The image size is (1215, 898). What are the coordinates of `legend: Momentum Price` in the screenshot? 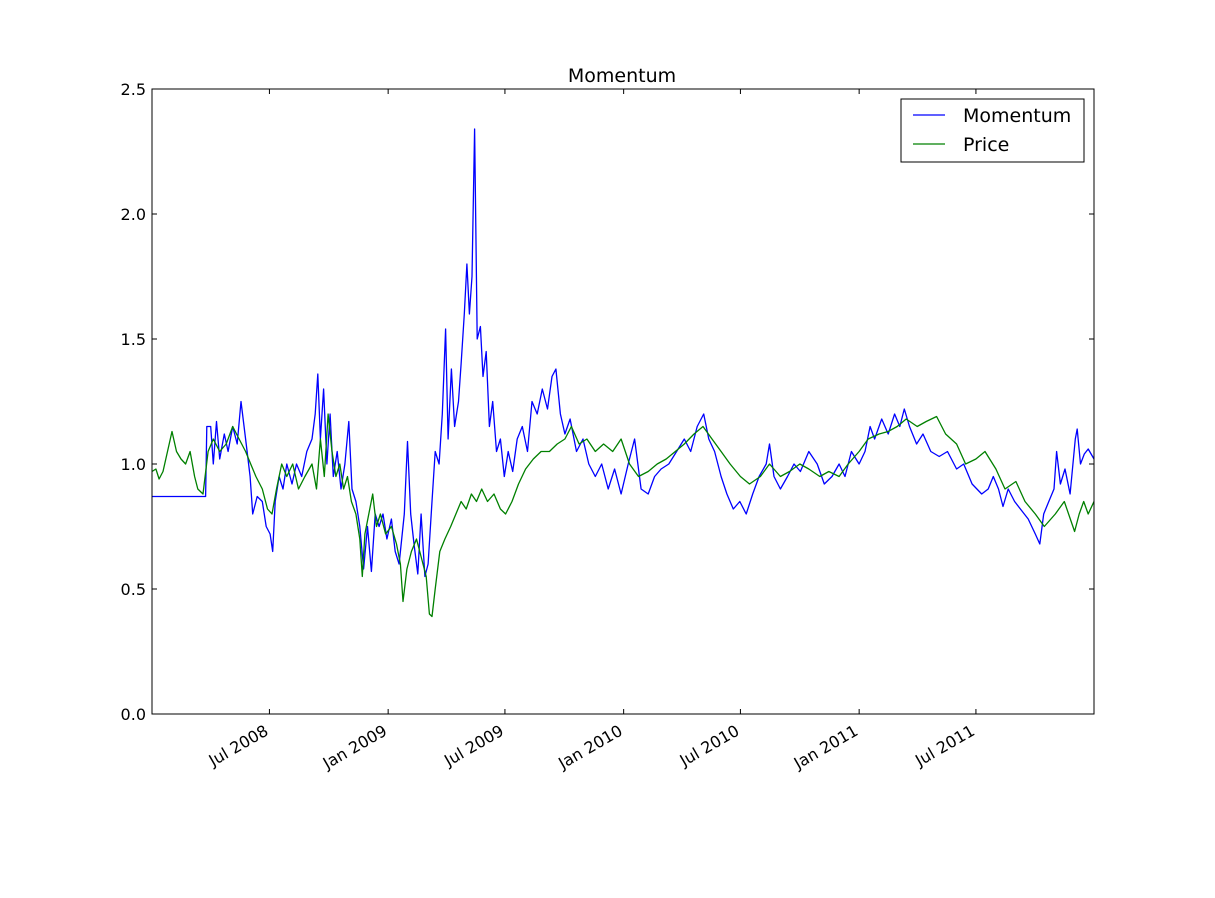 It's located at (992, 130).